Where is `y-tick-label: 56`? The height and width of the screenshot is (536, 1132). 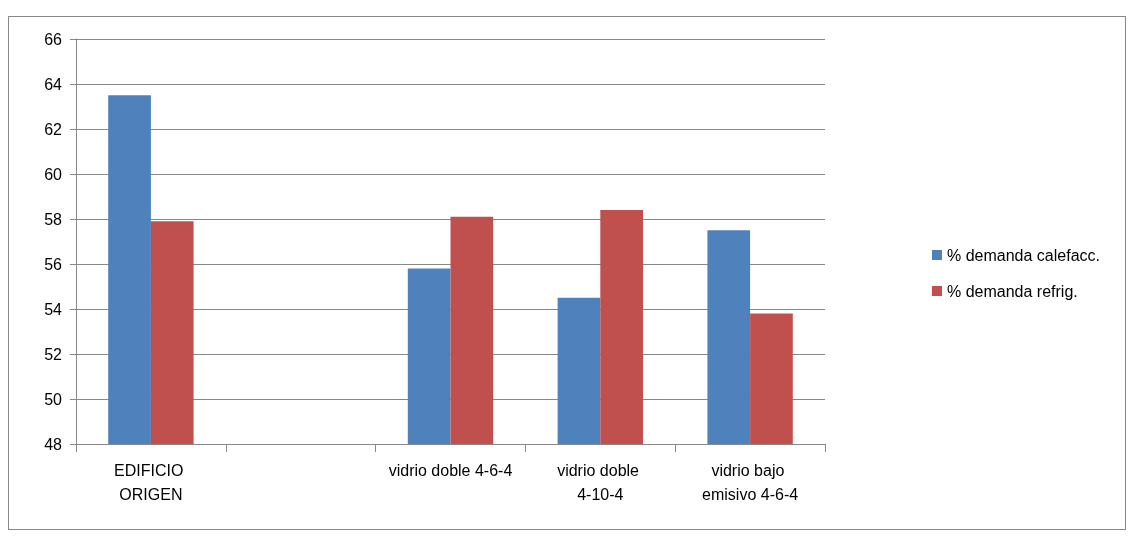
y-tick-label: 56 is located at coordinates (53, 264).